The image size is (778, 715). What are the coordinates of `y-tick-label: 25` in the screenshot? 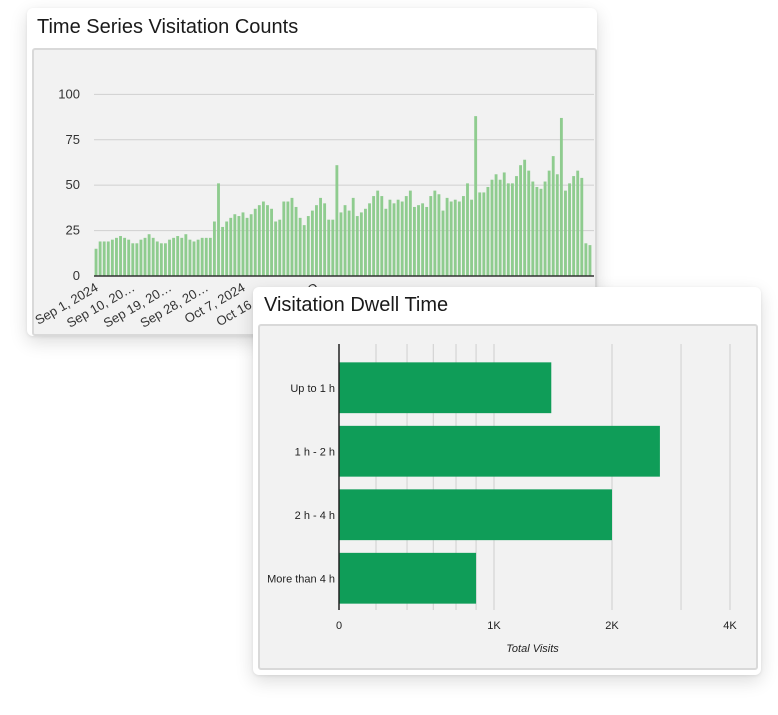 It's located at (73, 230).